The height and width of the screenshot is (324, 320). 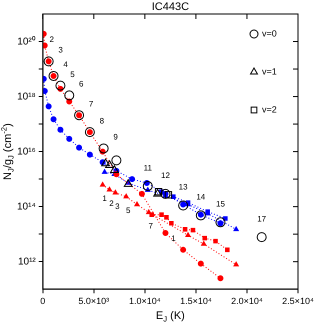 What do you see at coordinates (269, 71) in the screenshot?
I see `legend-label: v=1` at bounding box center [269, 71].